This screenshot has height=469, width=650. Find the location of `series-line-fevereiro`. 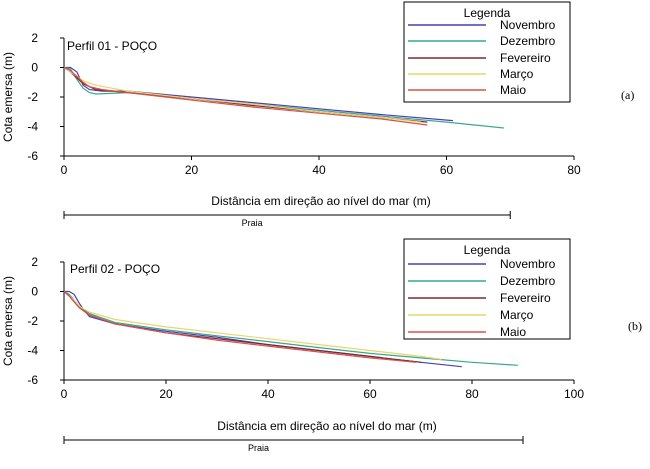

series-line-fevereiro is located at coordinates (242, 327).